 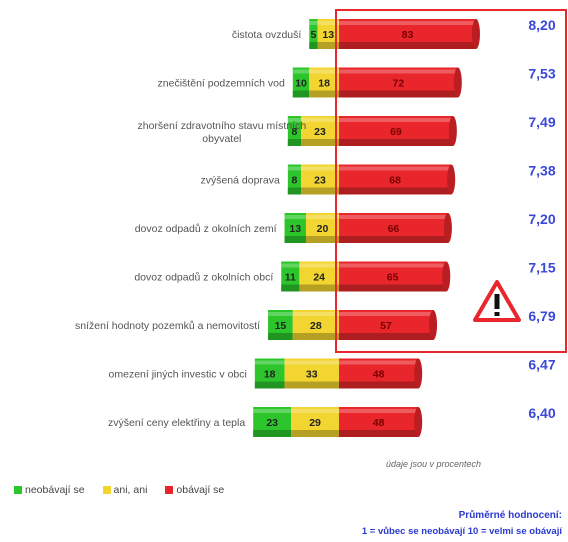 I want to click on unit-note: údaje jsou v procentech, so click(x=434, y=464).